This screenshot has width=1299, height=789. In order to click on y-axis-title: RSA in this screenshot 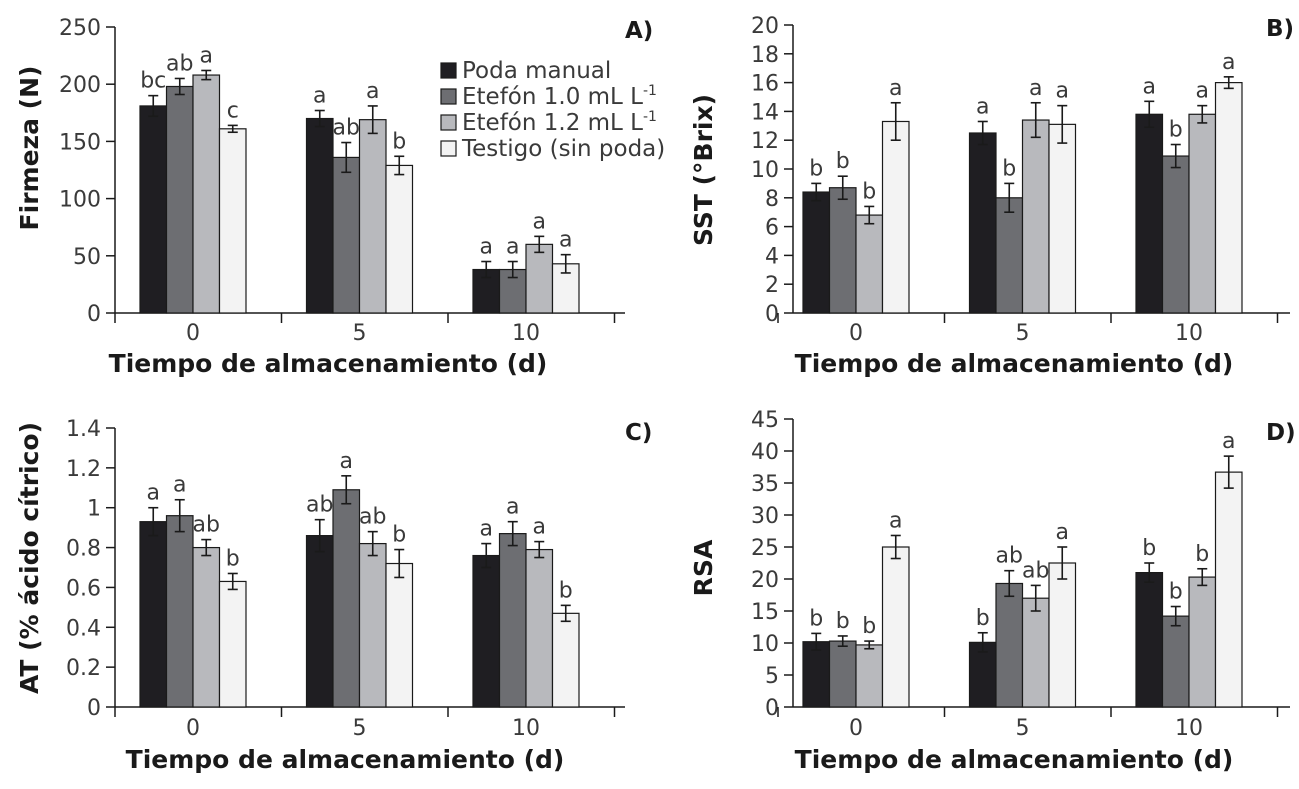, I will do `click(703, 567)`.